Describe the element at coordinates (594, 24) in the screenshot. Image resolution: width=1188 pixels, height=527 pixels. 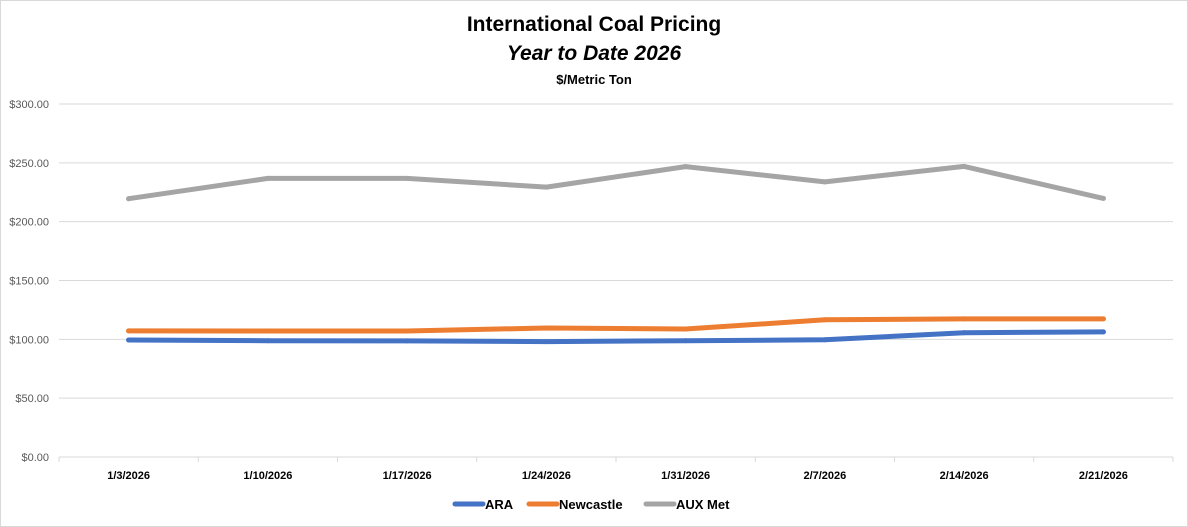
I see `chart-title: International Coal Pricing` at that location.